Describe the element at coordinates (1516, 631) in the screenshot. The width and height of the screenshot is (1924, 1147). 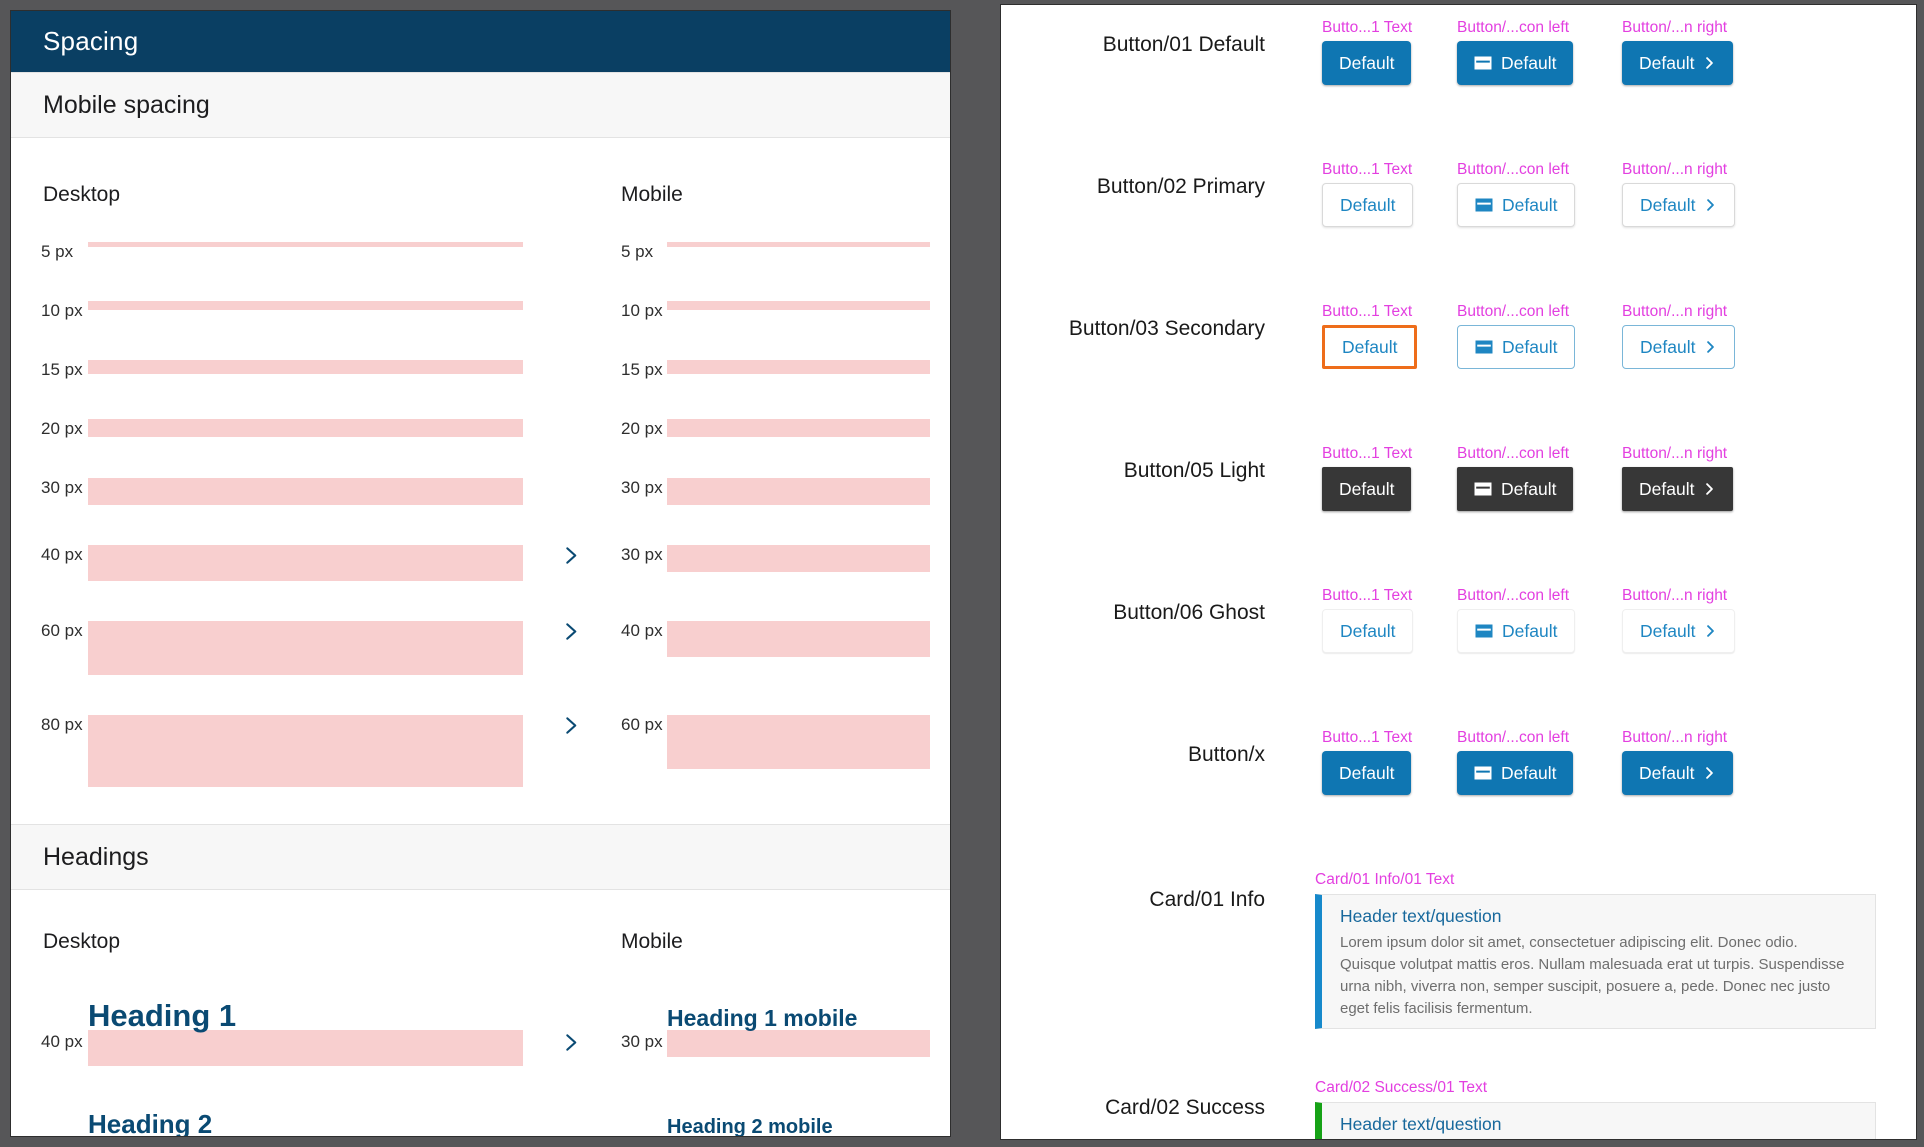
I see `button-ghost-icon-left: Default` at that location.